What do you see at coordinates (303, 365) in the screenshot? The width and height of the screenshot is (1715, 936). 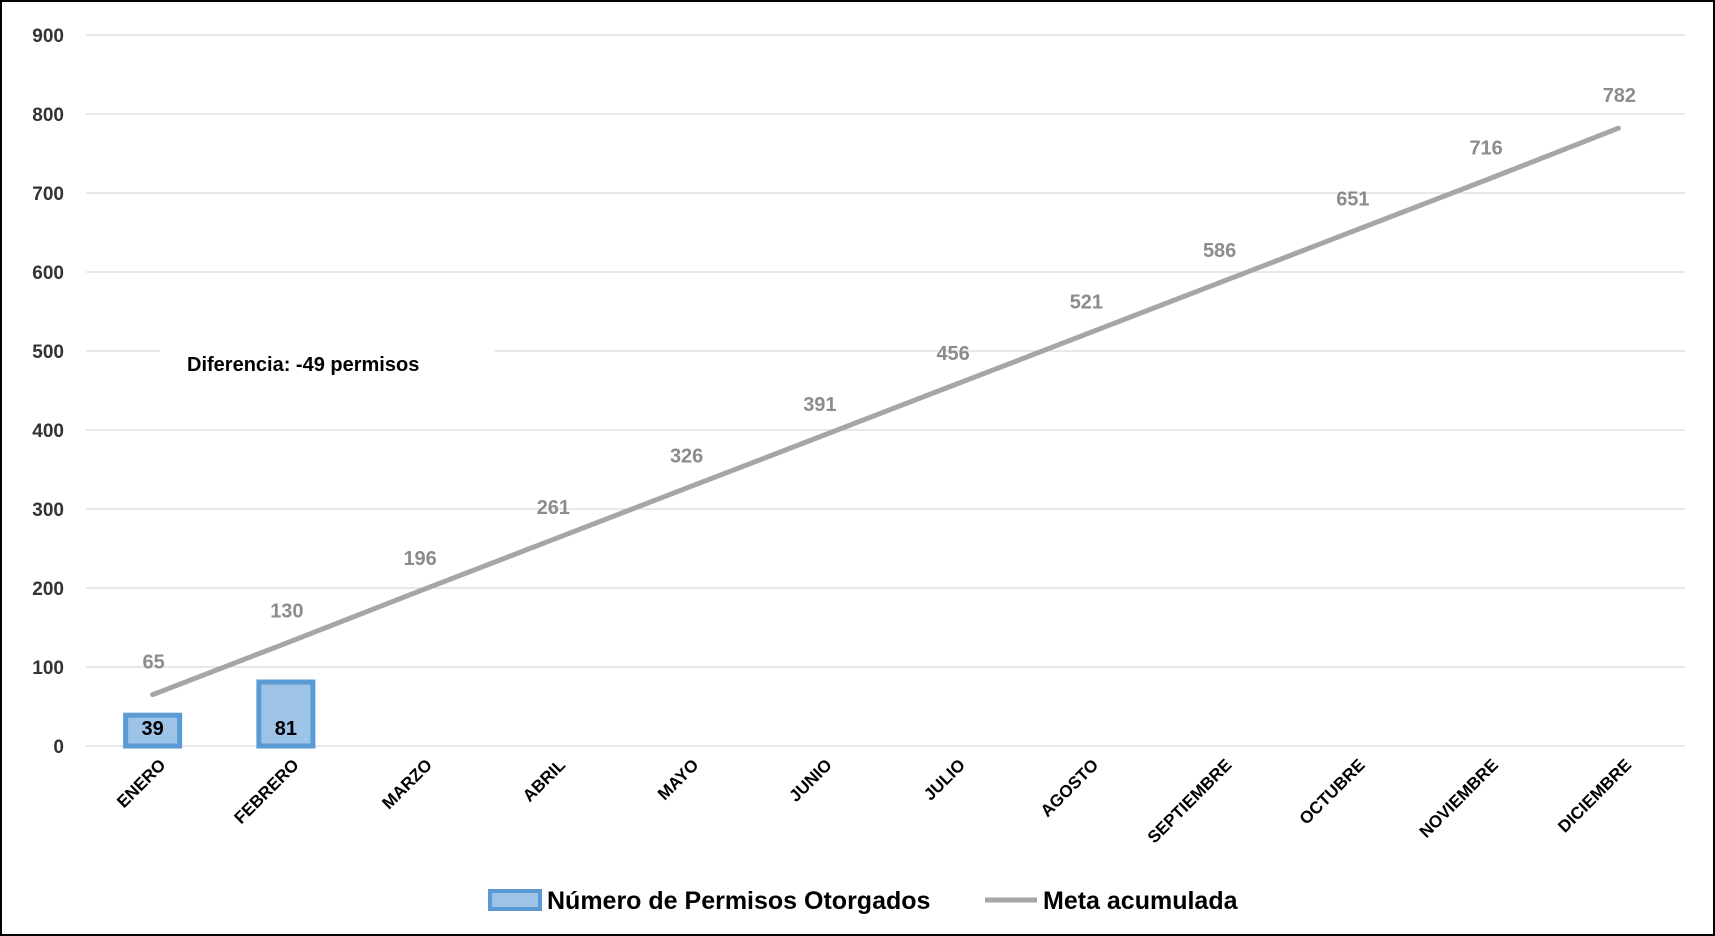 I see `annotation-difference: Diferencia: -49 permisos` at bounding box center [303, 365].